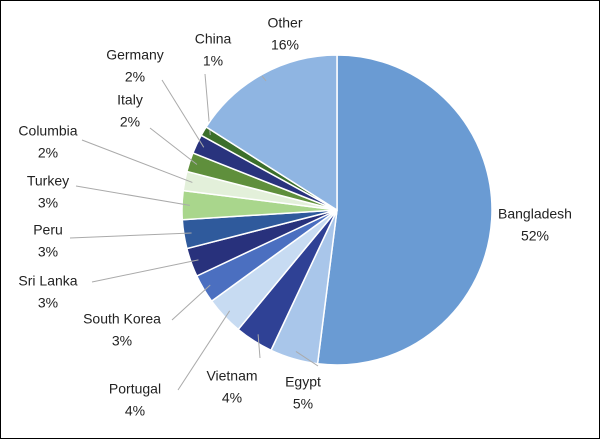 This screenshot has width=600, height=439. Describe the element at coordinates (303, 404) in the screenshot. I see `slice-value-label: 5%` at that location.